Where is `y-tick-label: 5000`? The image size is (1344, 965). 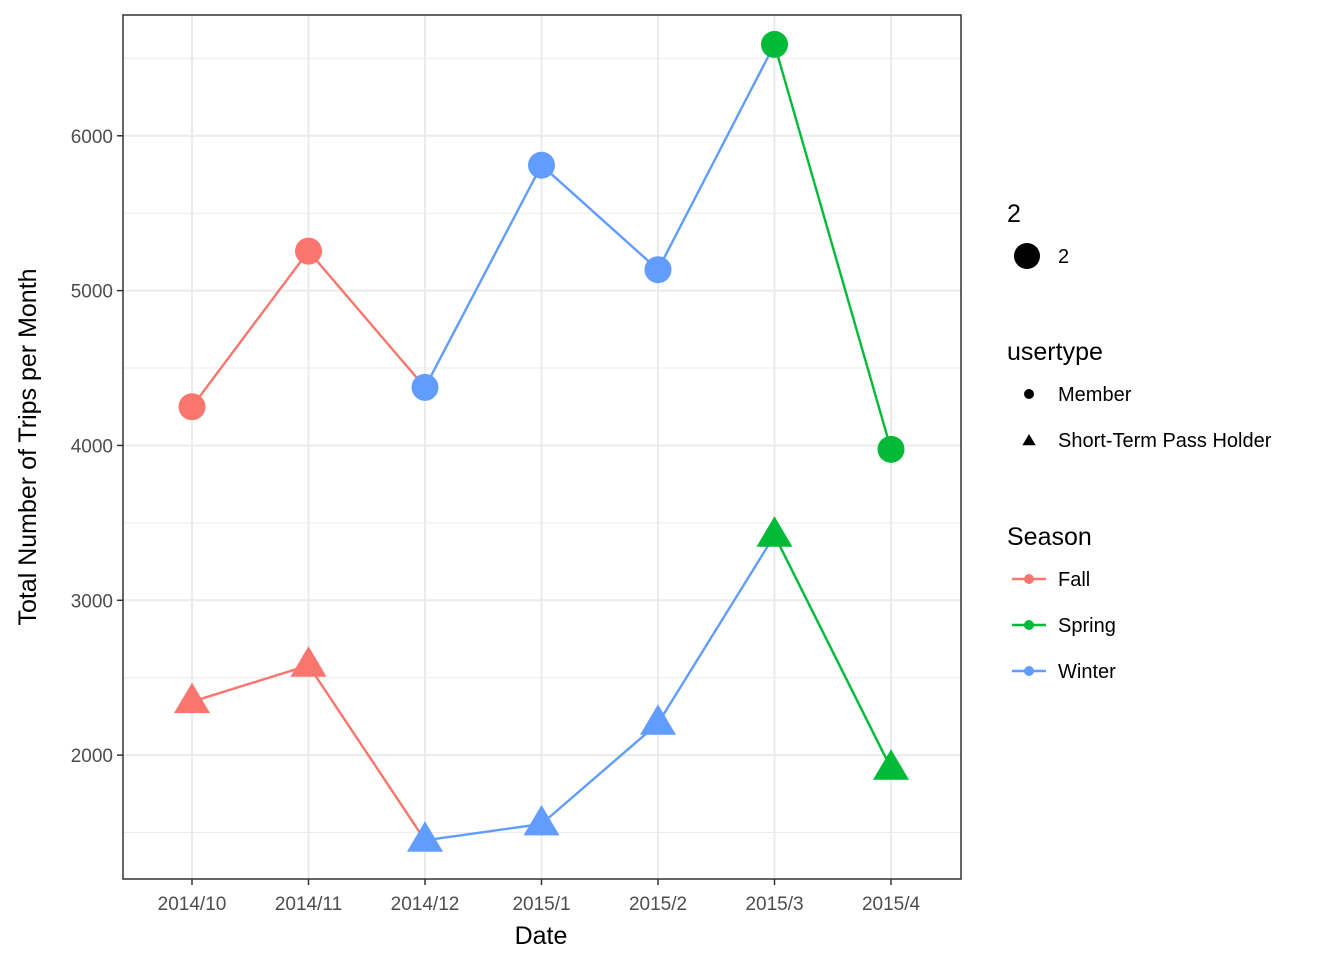 y-tick-label: 5000 is located at coordinates (92, 292).